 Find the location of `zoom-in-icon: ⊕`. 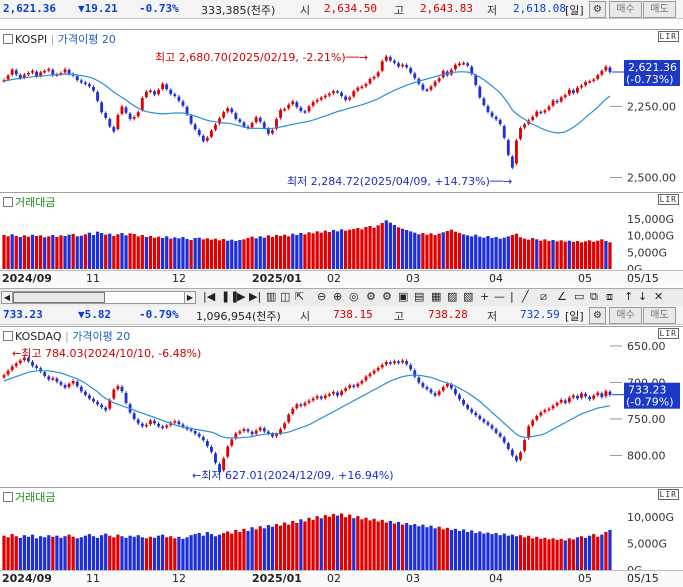

zoom-in-icon: ⊕ is located at coordinates (338, 296).